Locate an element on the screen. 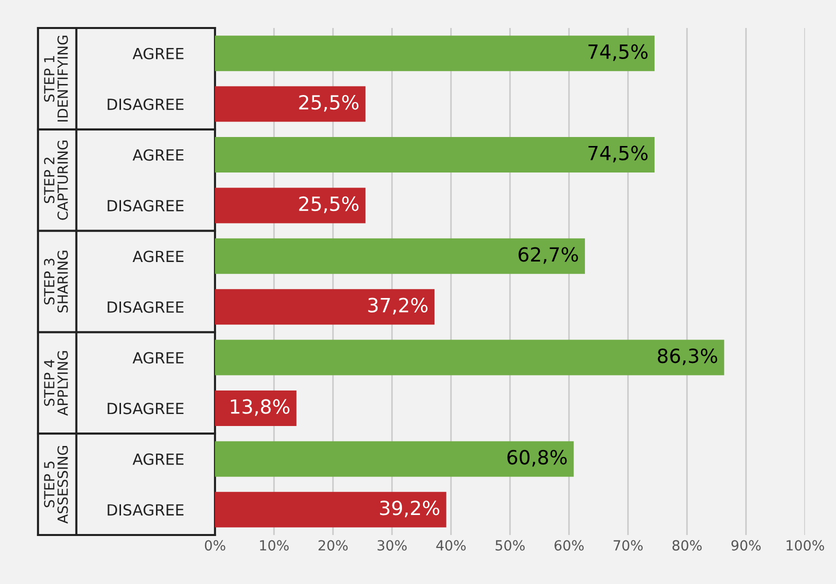  data-label: 37,2% is located at coordinates (398, 306).